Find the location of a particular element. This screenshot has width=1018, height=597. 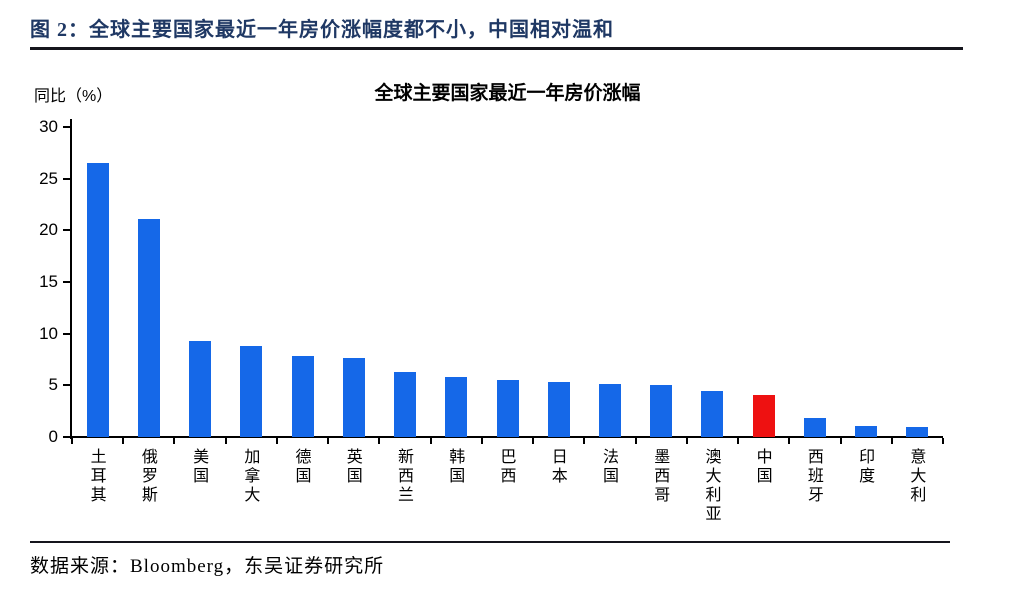

y-axis-tick-label: 15 is located at coordinates (48, 281).